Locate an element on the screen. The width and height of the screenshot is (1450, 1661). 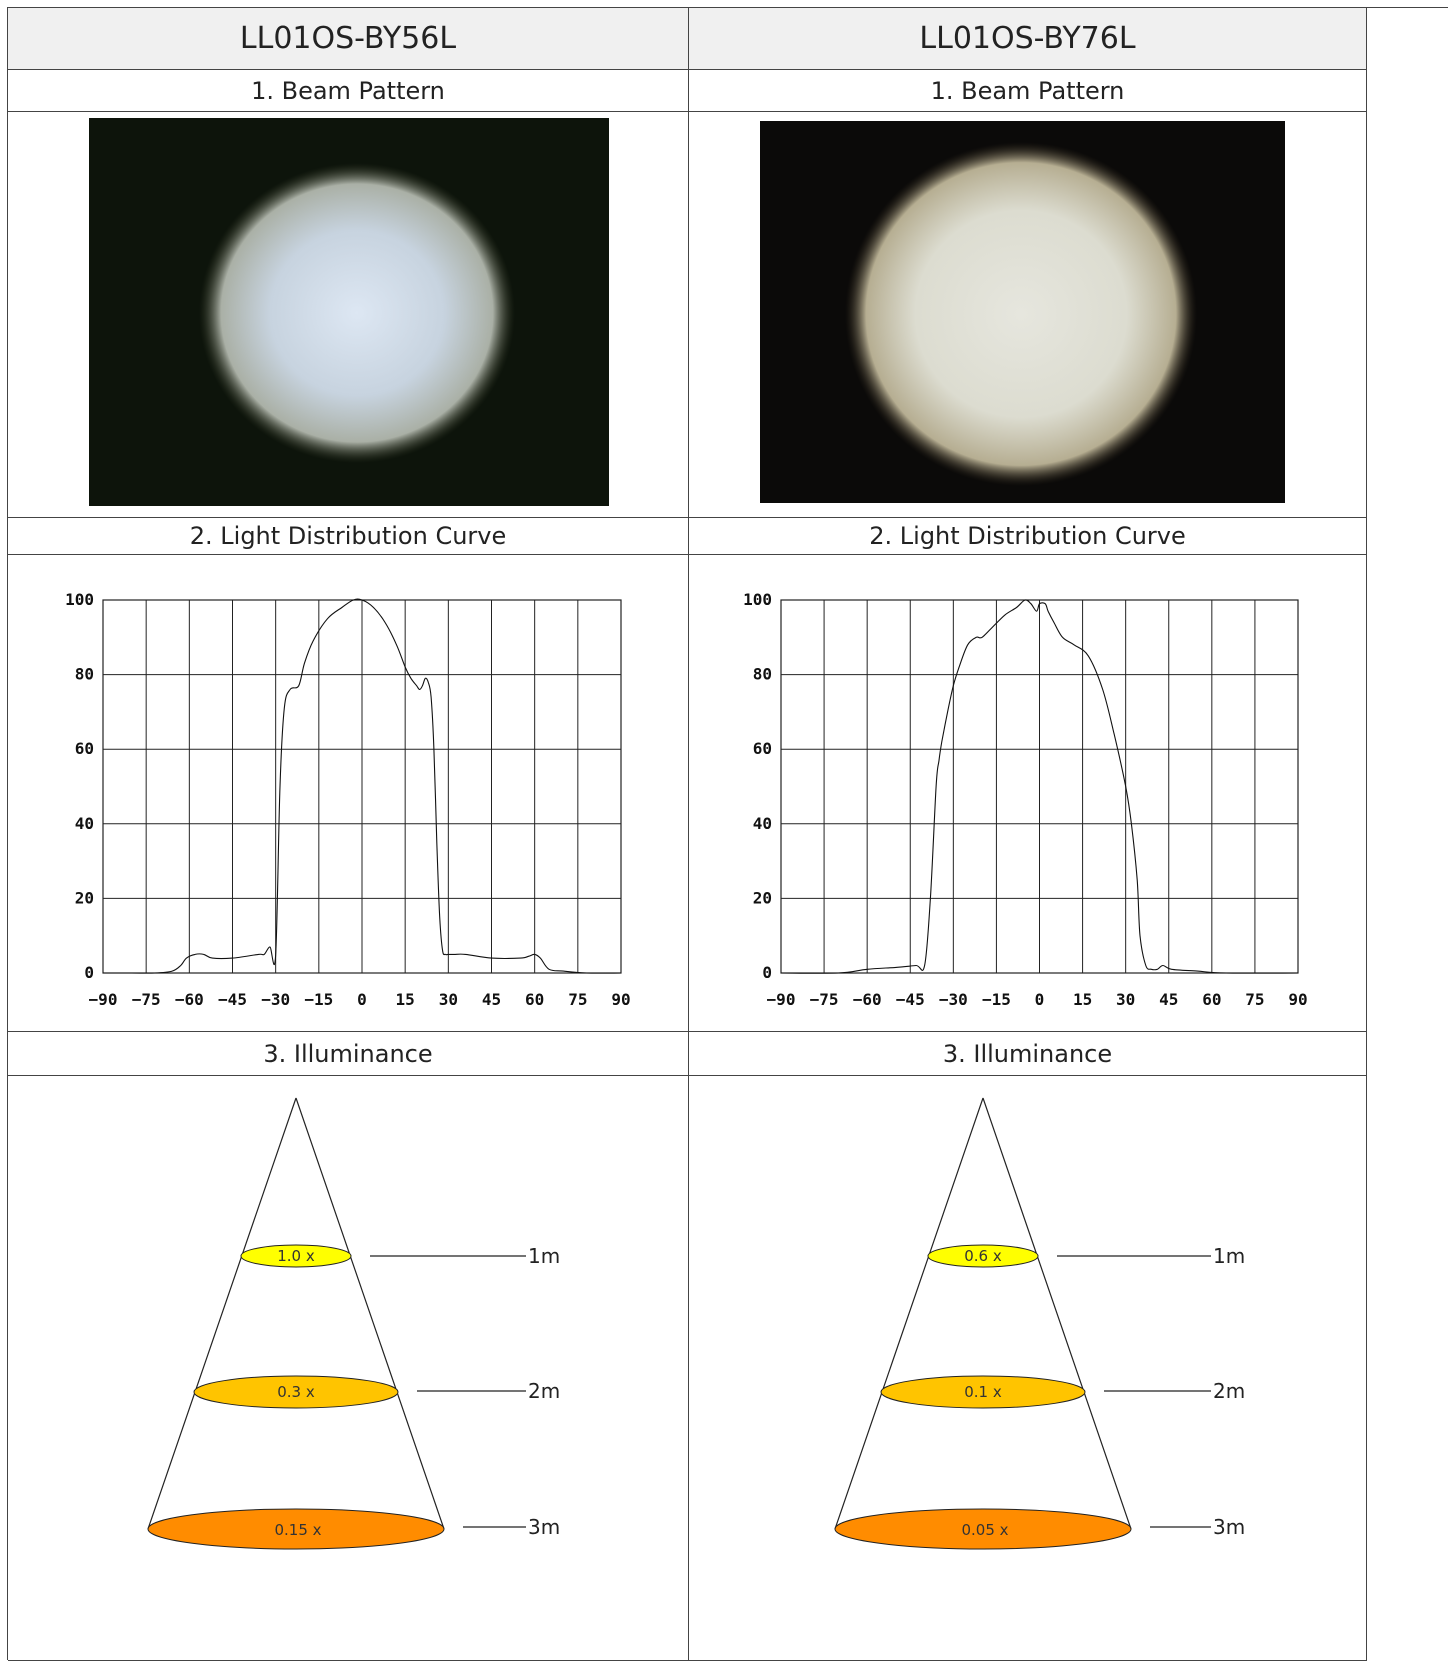
plot-frame is located at coordinates (1039, 786).